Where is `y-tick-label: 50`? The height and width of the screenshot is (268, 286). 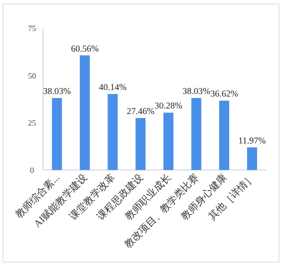 y-tick-label: 50 is located at coordinates (32, 75).